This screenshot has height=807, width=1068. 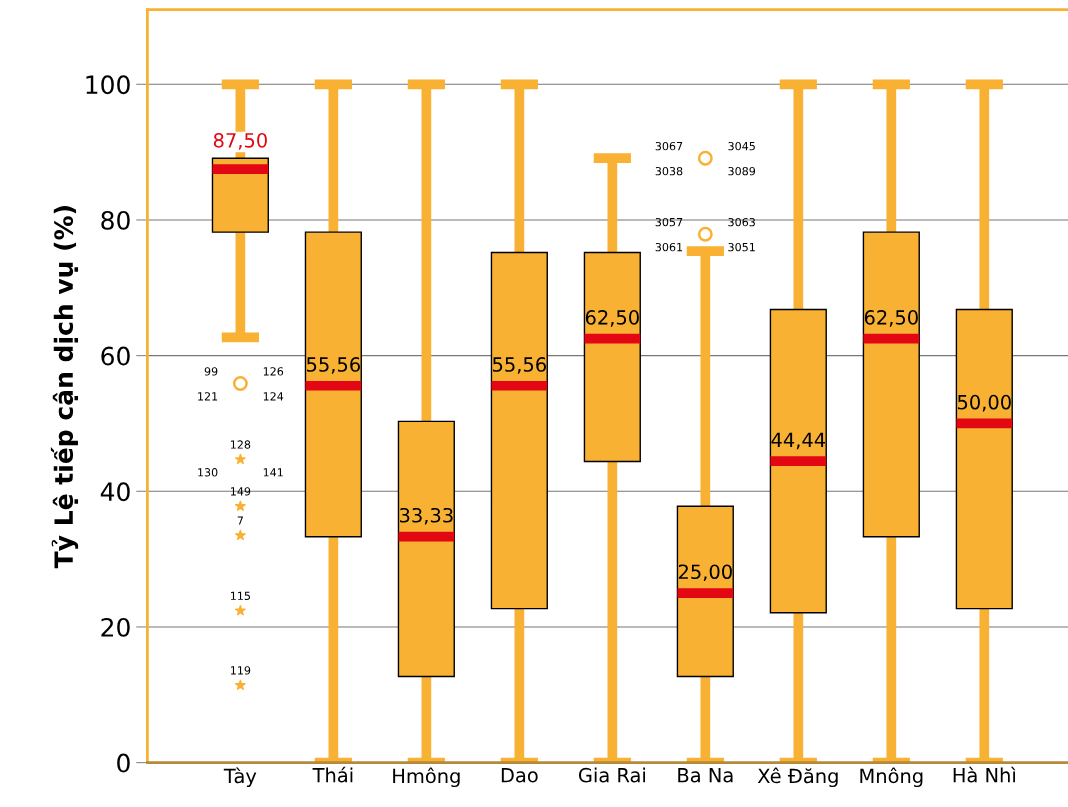 I want to click on annotation: 3061, so click(x=669, y=247).